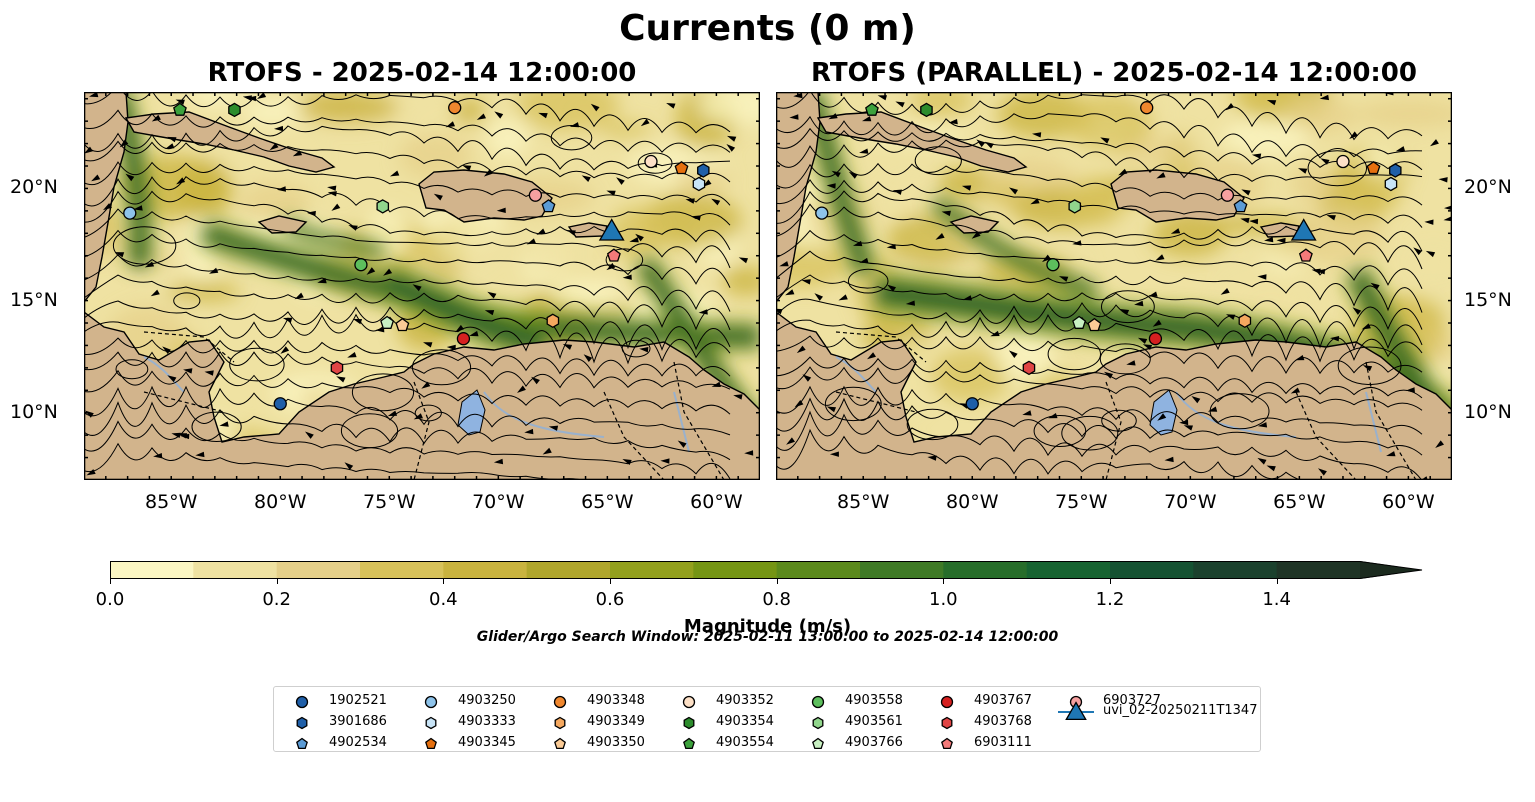 The width and height of the screenshot is (1535, 802). What do you see at coordinates (34, 187) in the screenshot?
I see `lat-tick-label-left: 20°N` at bounding box center [34, 187].